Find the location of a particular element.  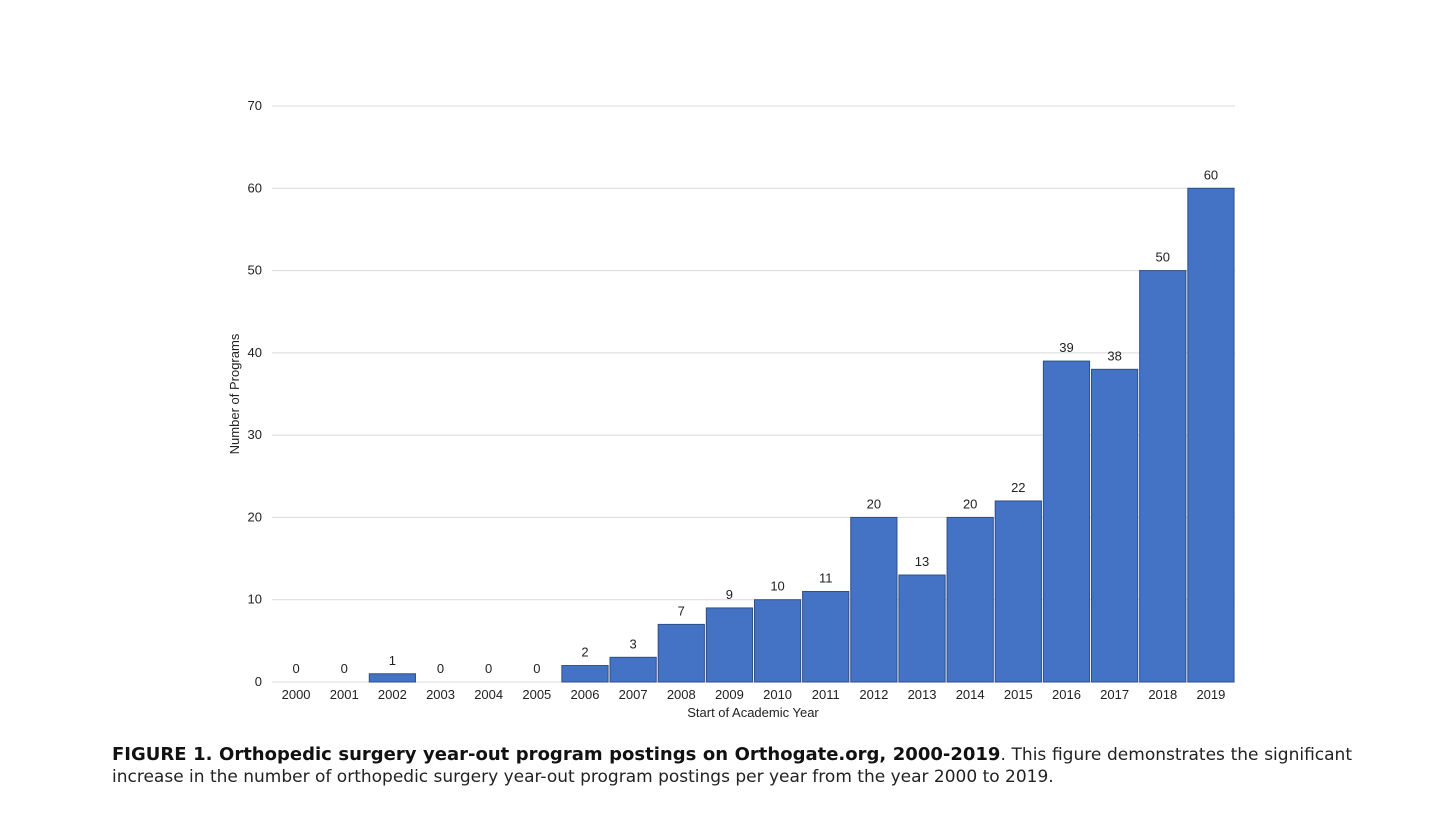

data-label-2000: 0 is located at coordinates (295, 668).